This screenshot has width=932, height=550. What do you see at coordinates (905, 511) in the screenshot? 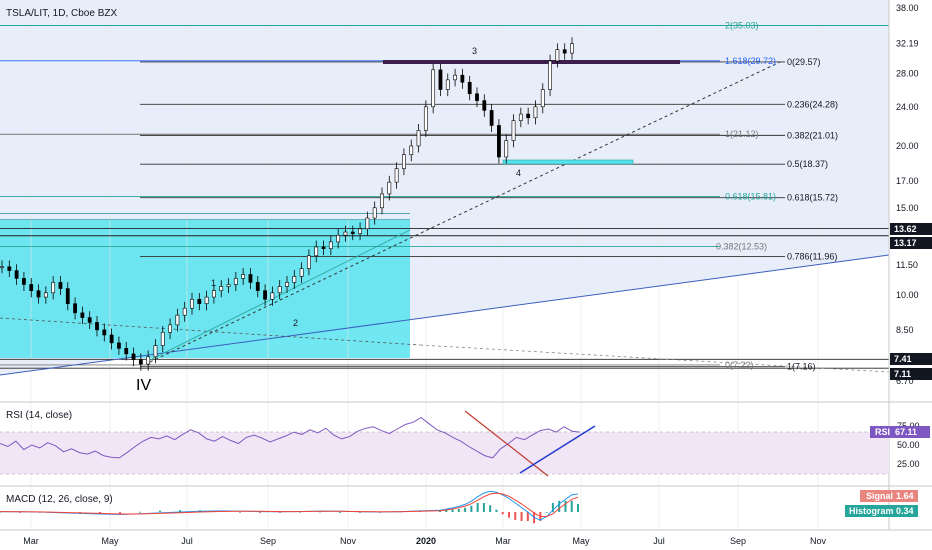
I see `svg-text: 0.34` at bounding box center [905, 511].